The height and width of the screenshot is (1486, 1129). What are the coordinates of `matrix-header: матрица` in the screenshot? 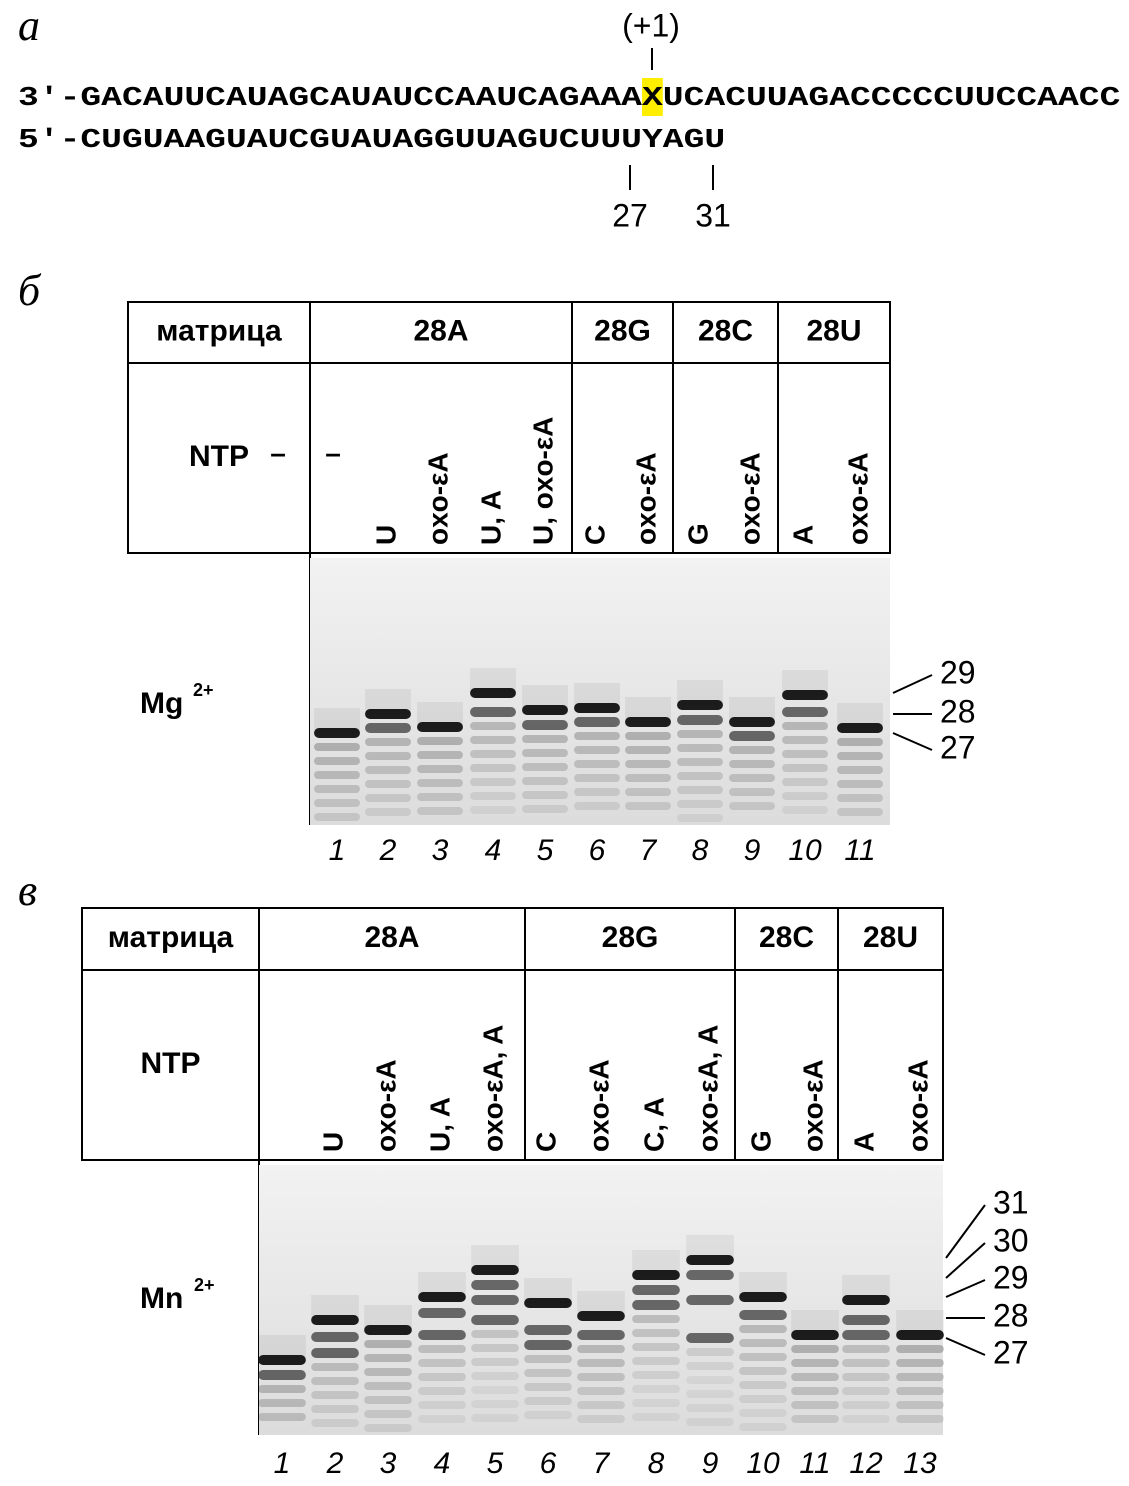 It's located at (171, 937).